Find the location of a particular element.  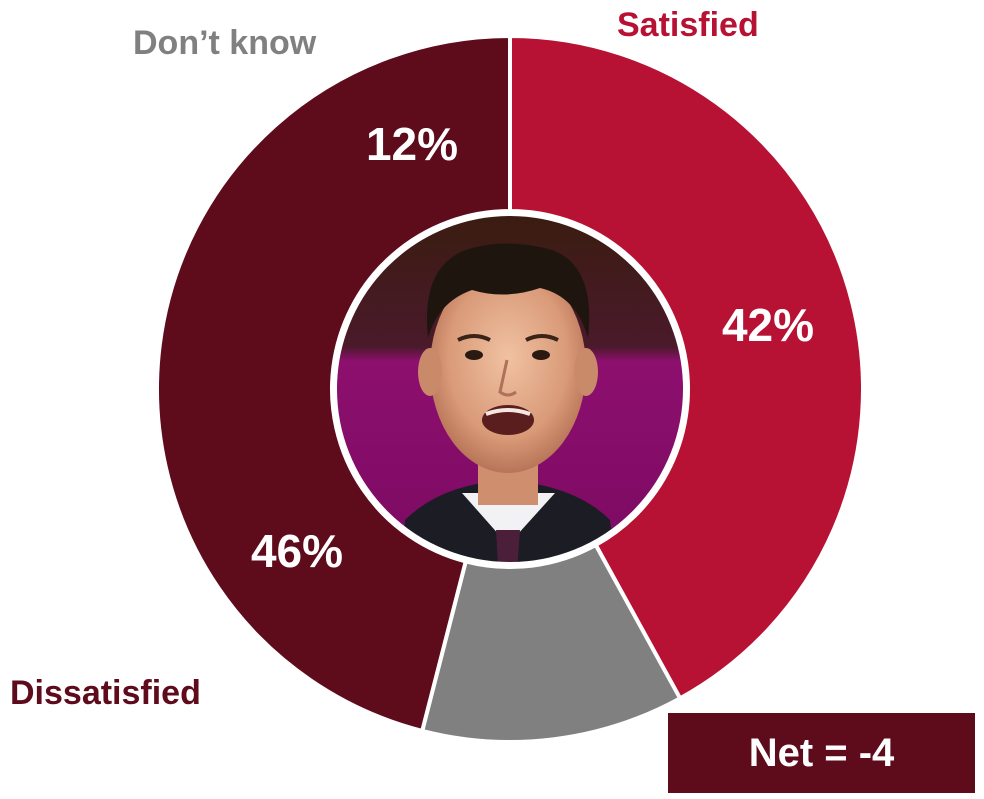

net-score-box: Net = -4 is located at coordinates (821, 753).